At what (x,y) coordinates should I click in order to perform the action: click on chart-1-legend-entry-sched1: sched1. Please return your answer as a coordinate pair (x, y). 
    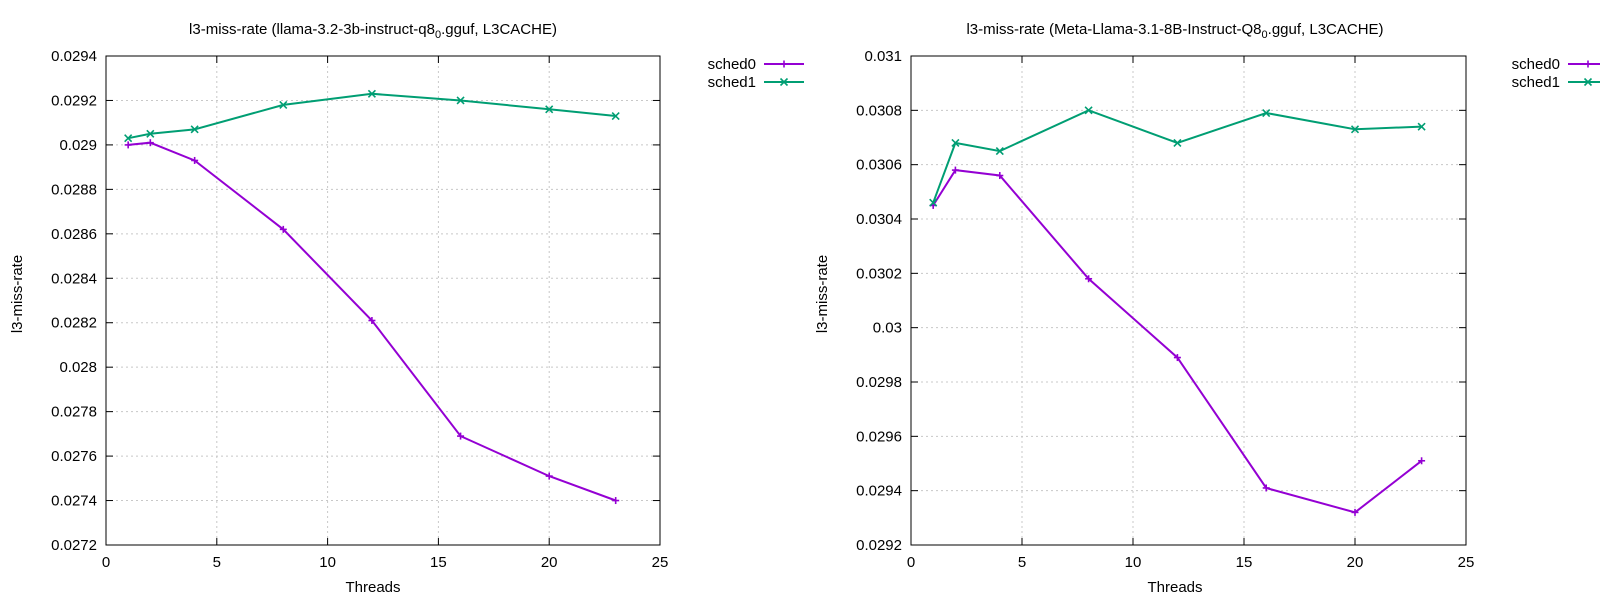
    Looking at the image, I should click on (756, 82).